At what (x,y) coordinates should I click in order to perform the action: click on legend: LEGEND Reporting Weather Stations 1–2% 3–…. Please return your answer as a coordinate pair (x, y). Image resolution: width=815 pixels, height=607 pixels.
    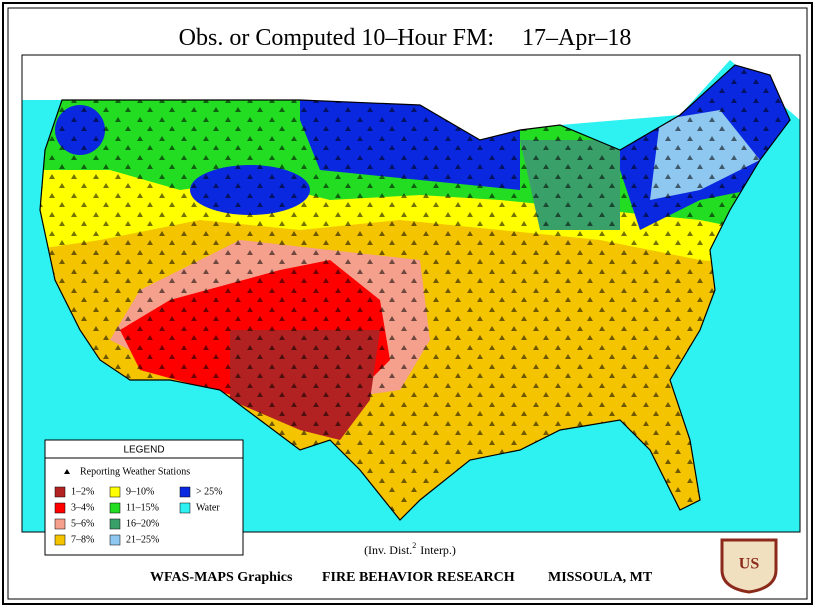
    Looking at the image, I should click on (144, 497).